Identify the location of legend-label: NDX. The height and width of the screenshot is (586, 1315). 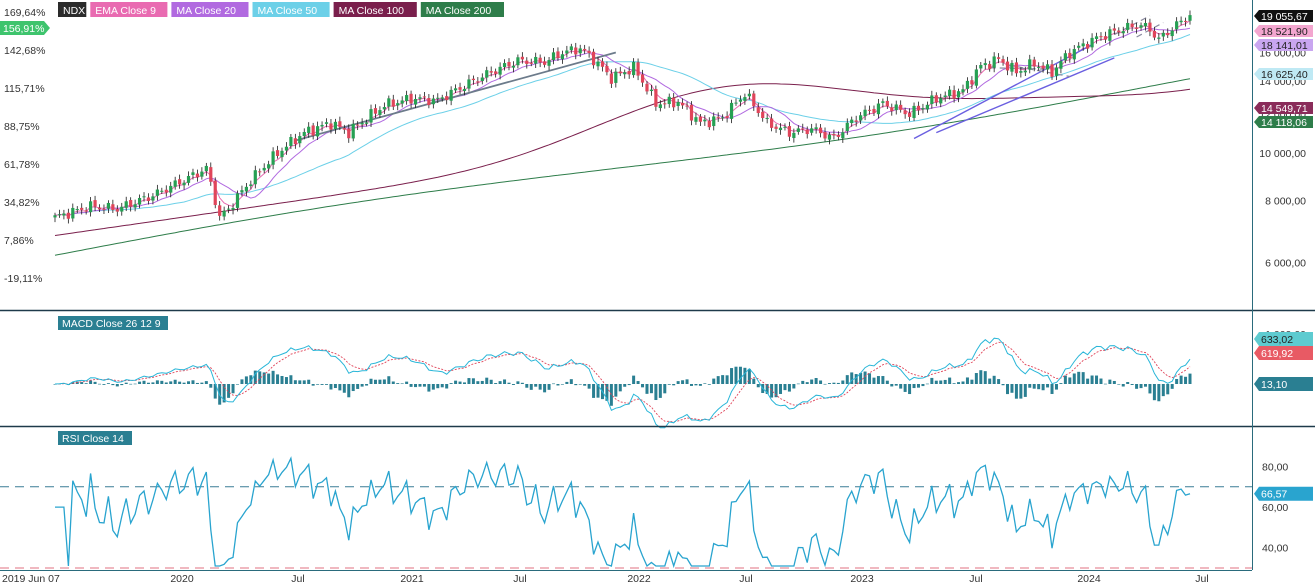
(74, 11).